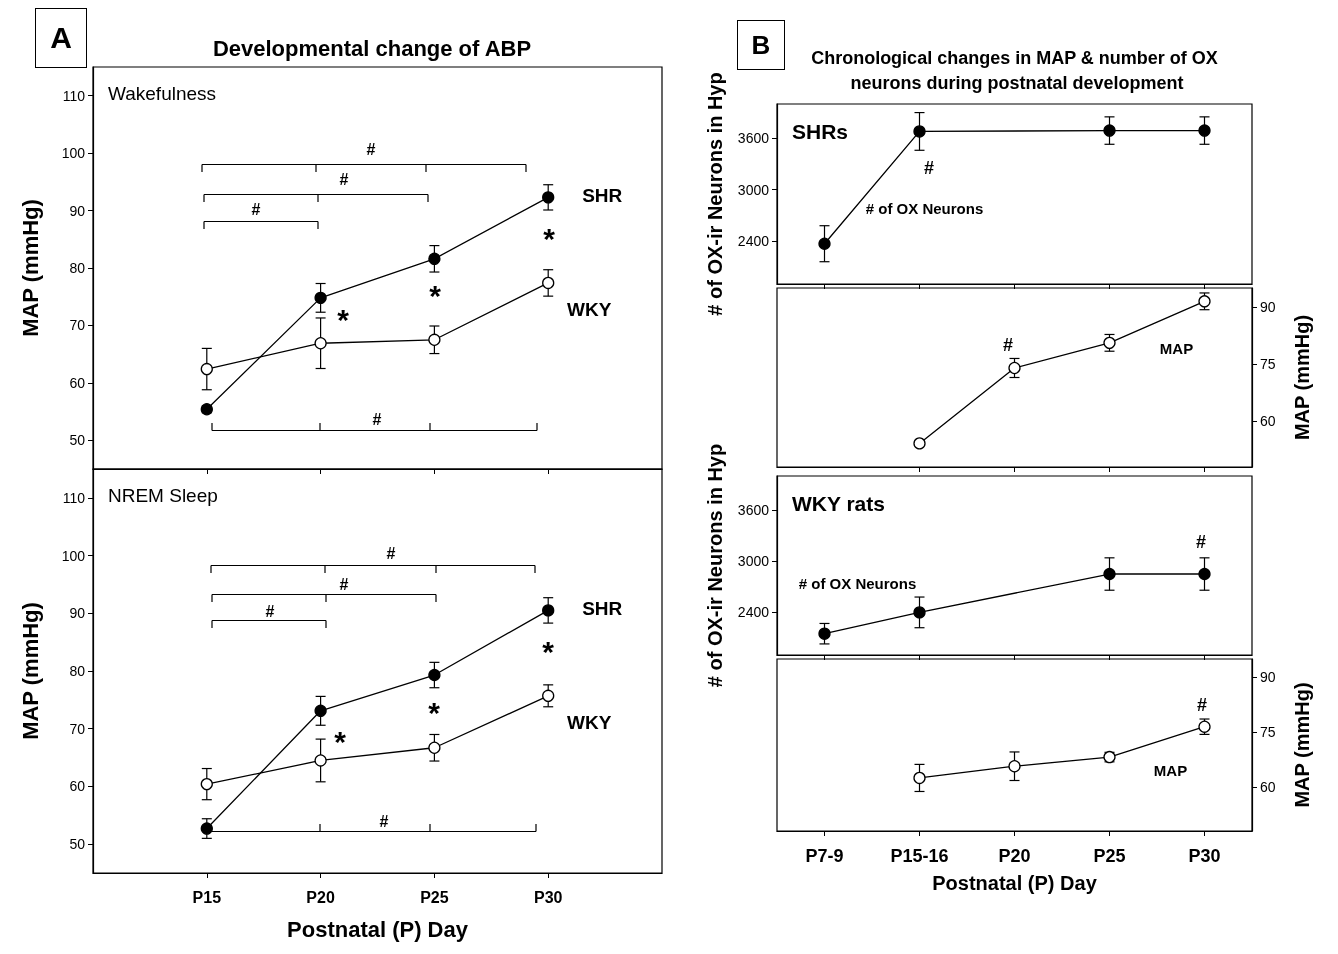 This screenshot has height=954, width=1338. I want to click on x-tick-label: P15-16, so click(919, 856).